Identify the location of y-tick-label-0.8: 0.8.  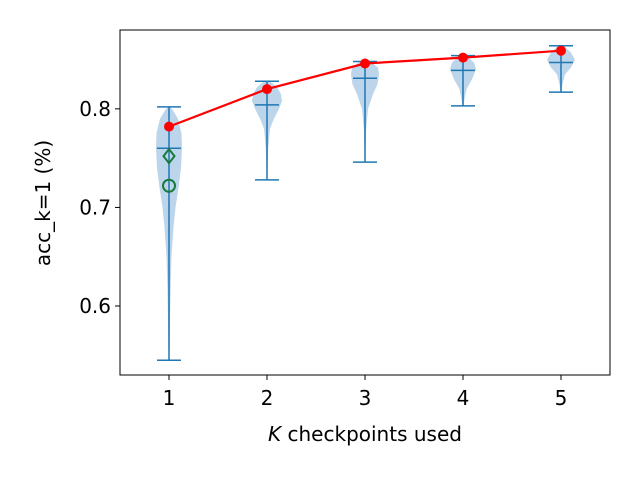
(95, 109).